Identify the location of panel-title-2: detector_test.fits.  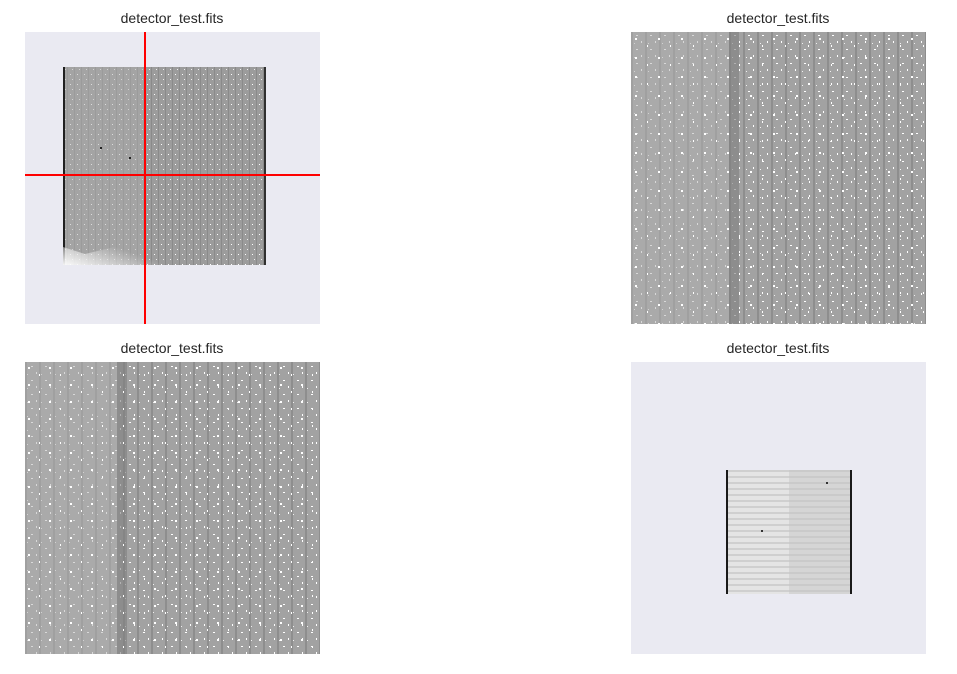
(778, 18).